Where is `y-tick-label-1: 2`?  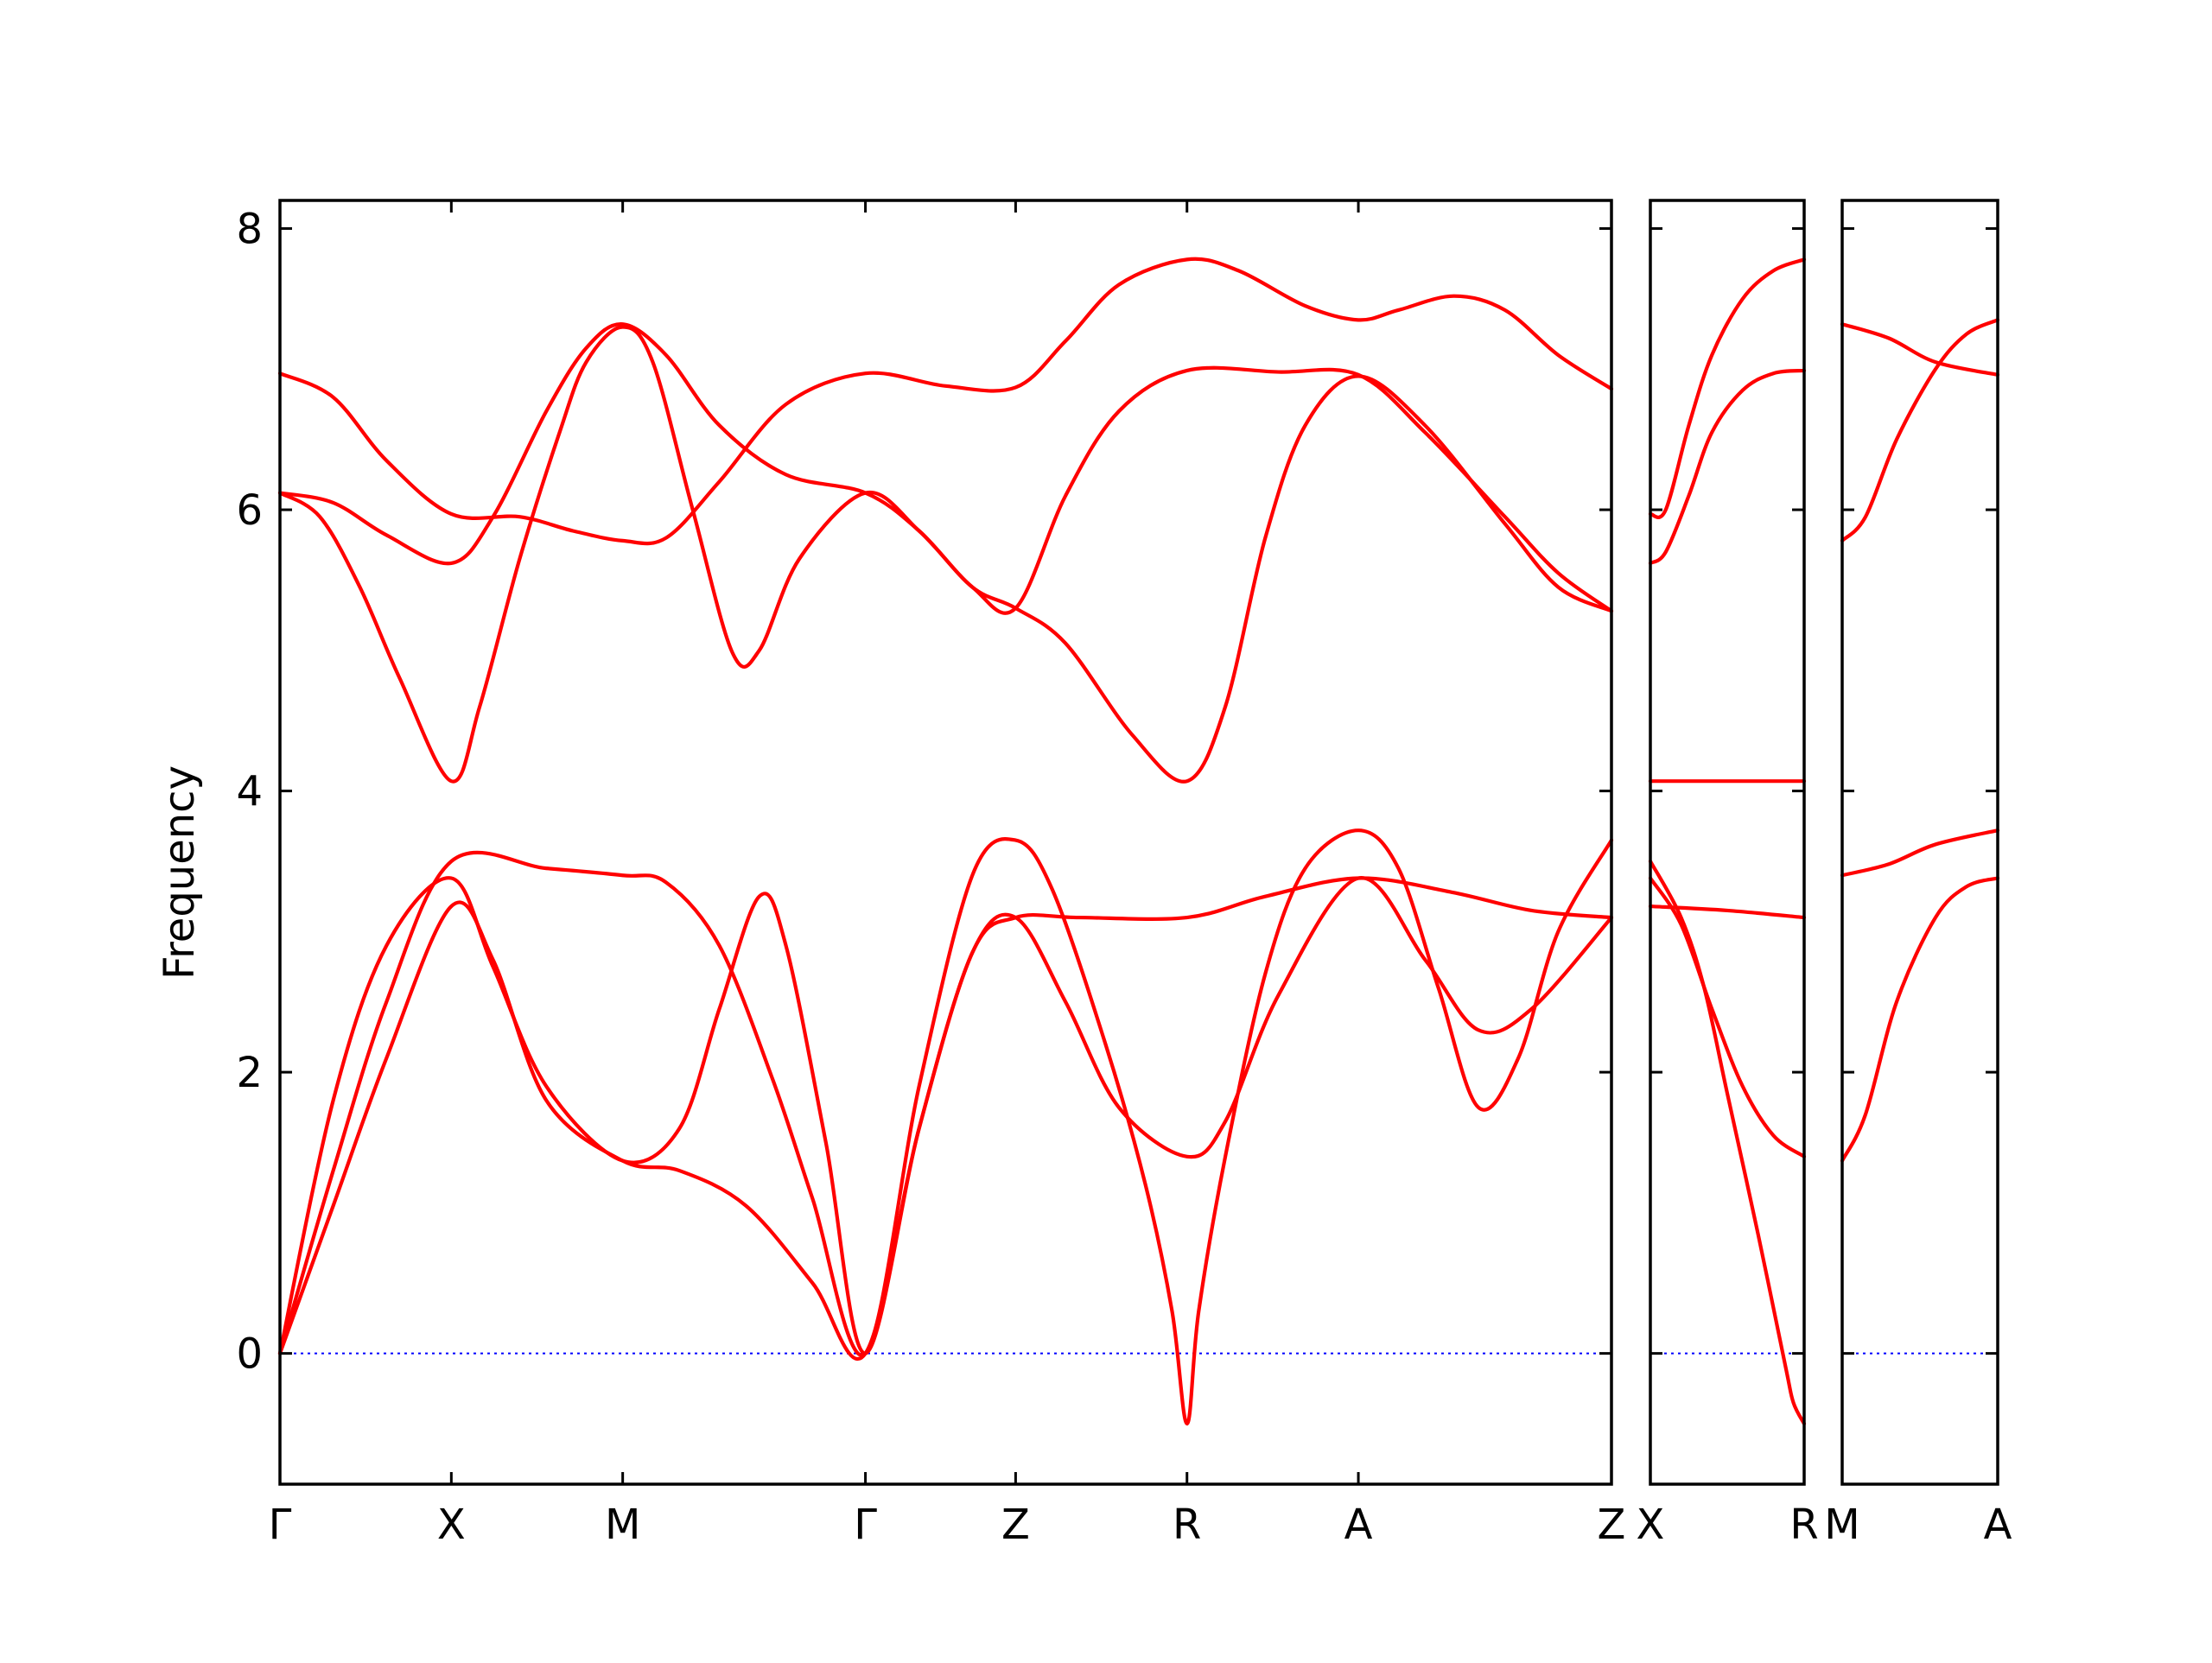
y-tick-label-1: 2 is located at coordinates (249, 1073).